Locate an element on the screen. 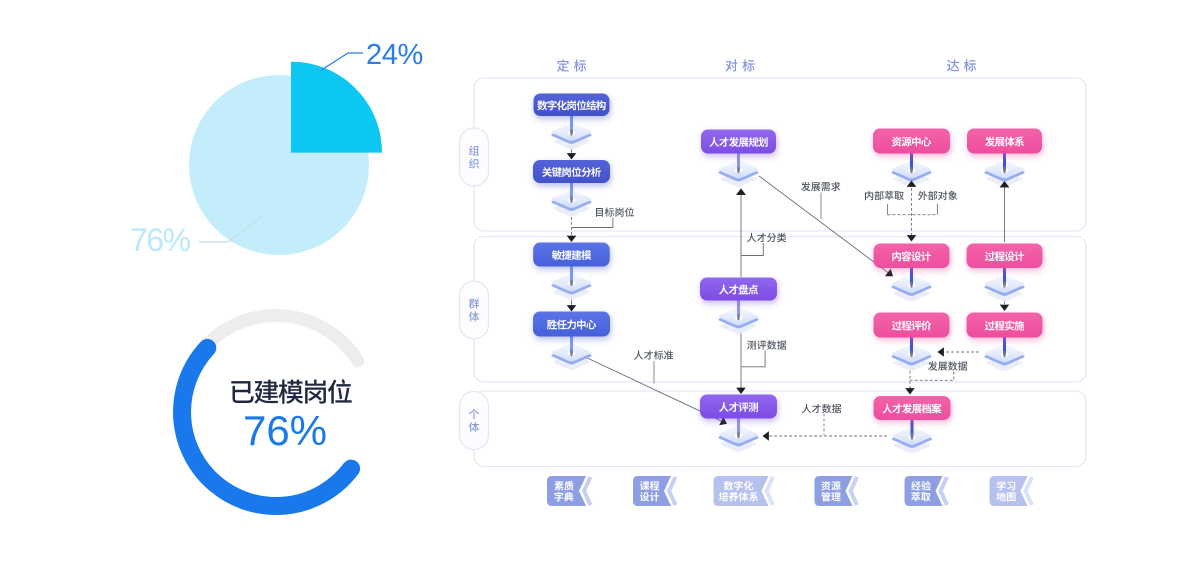 The image size is (1200, 570). svg-text: 24% is located at coordinates (394, 55).